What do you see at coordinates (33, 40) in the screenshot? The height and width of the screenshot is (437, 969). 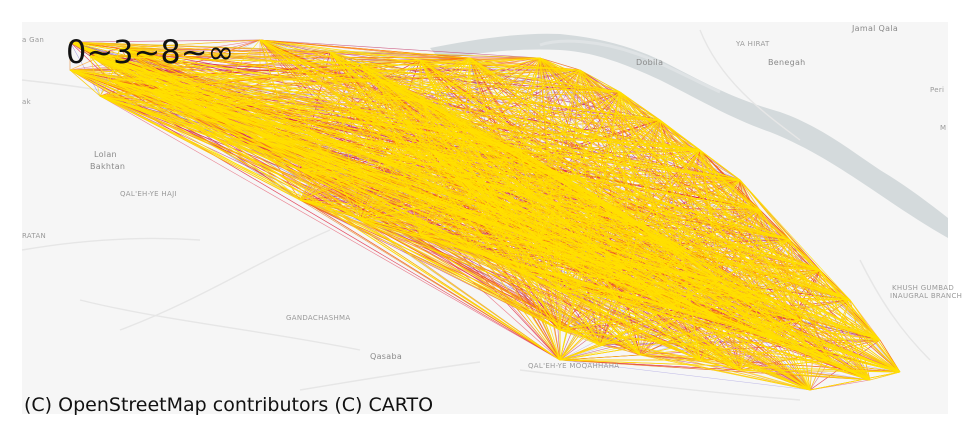 I see `place-label-a-gan: a Gan` at bounding box center [33, 40].